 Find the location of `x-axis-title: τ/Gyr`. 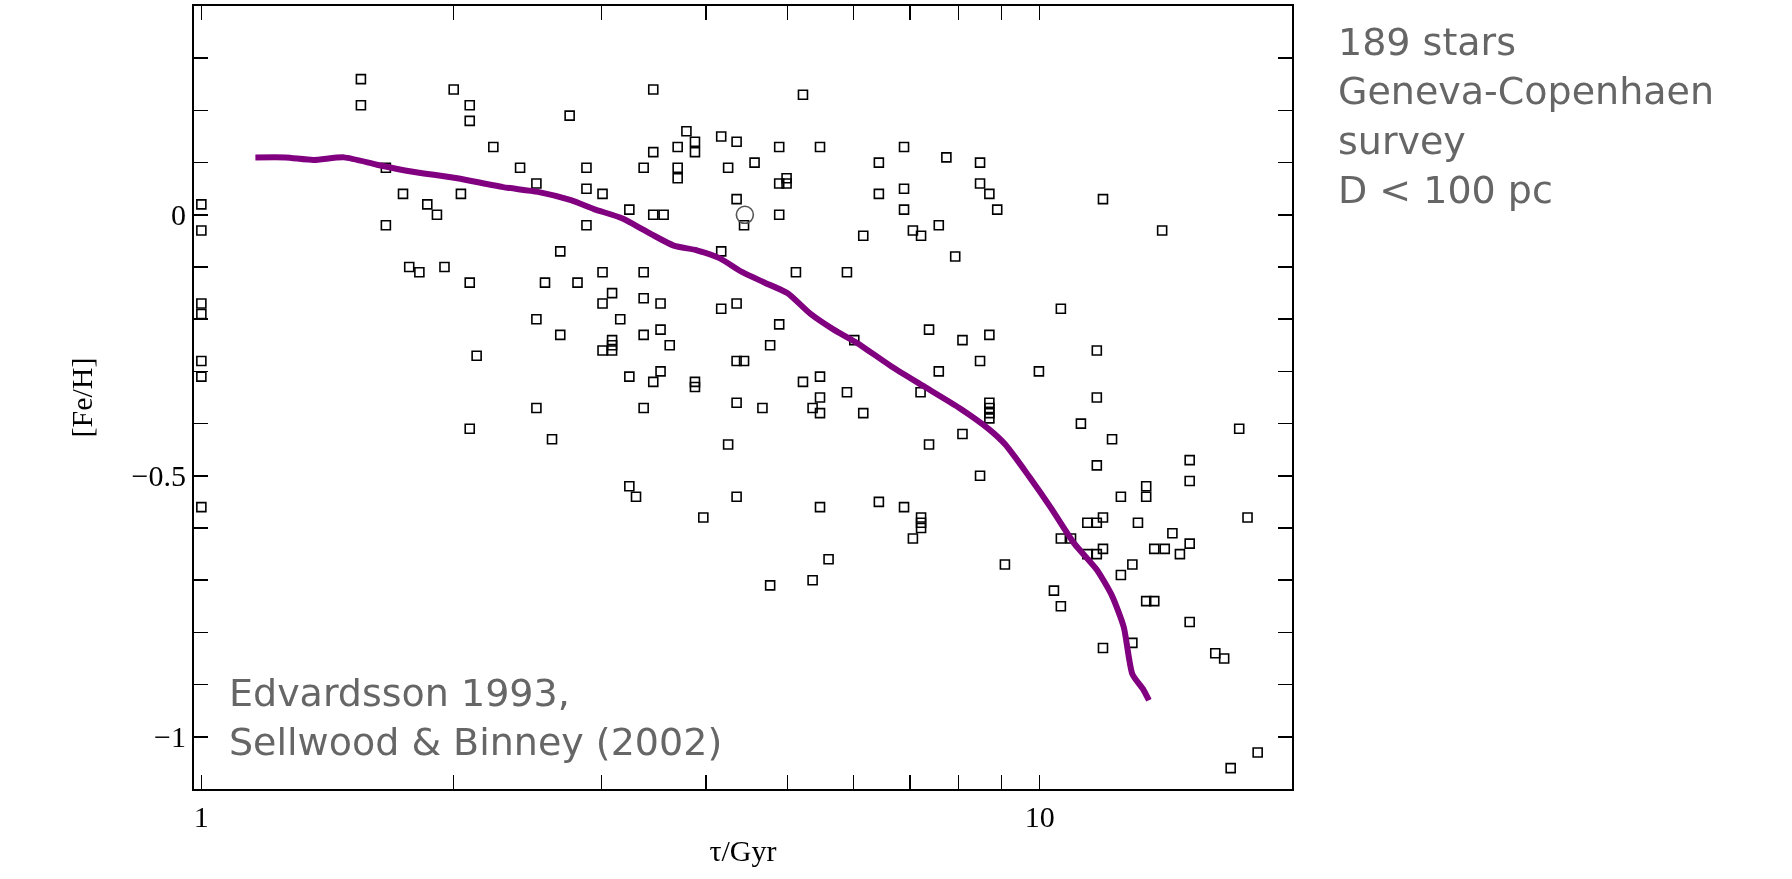

x-axis-title: τ/Gyr is located at coordinates (743, 850).